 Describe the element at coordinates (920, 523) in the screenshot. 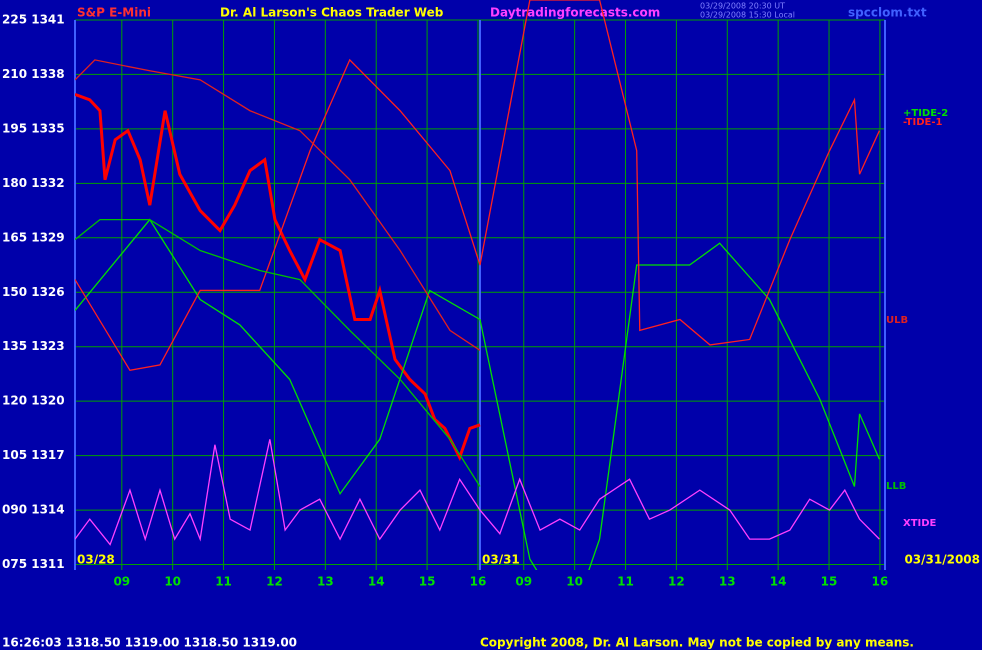

I see `legend-label: XTIDE` at that location.